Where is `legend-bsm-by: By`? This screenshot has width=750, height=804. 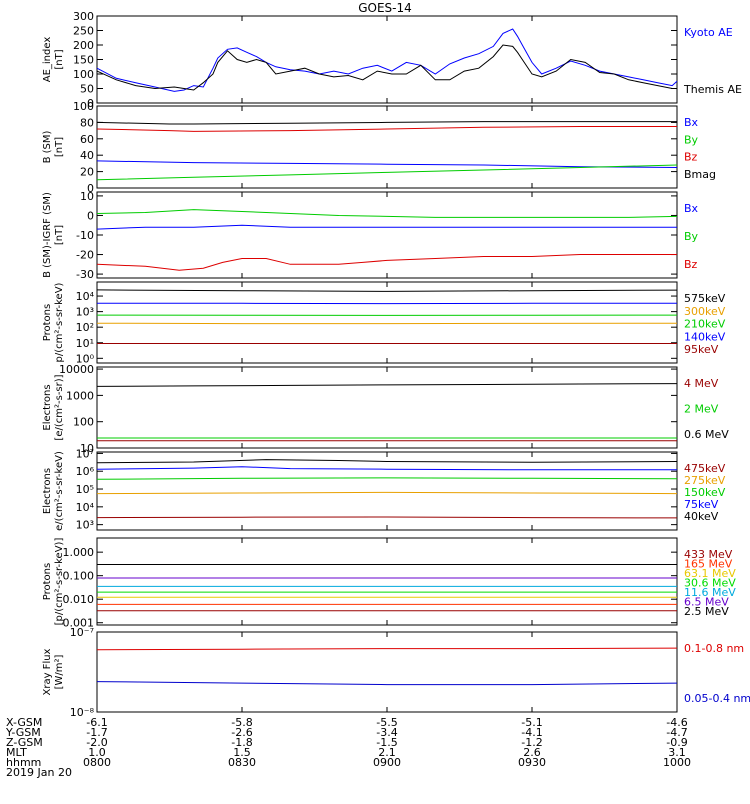 legend-bsm-by: By is located at coordinates (691, 139).